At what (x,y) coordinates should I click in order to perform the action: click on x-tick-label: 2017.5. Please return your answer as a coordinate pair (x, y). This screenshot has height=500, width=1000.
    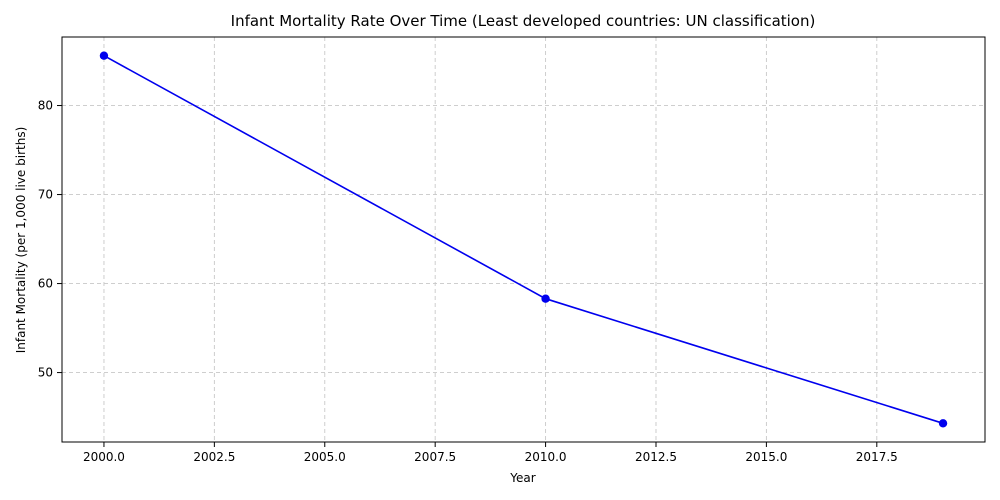
    Looking at the image, I should click on (877, 457).